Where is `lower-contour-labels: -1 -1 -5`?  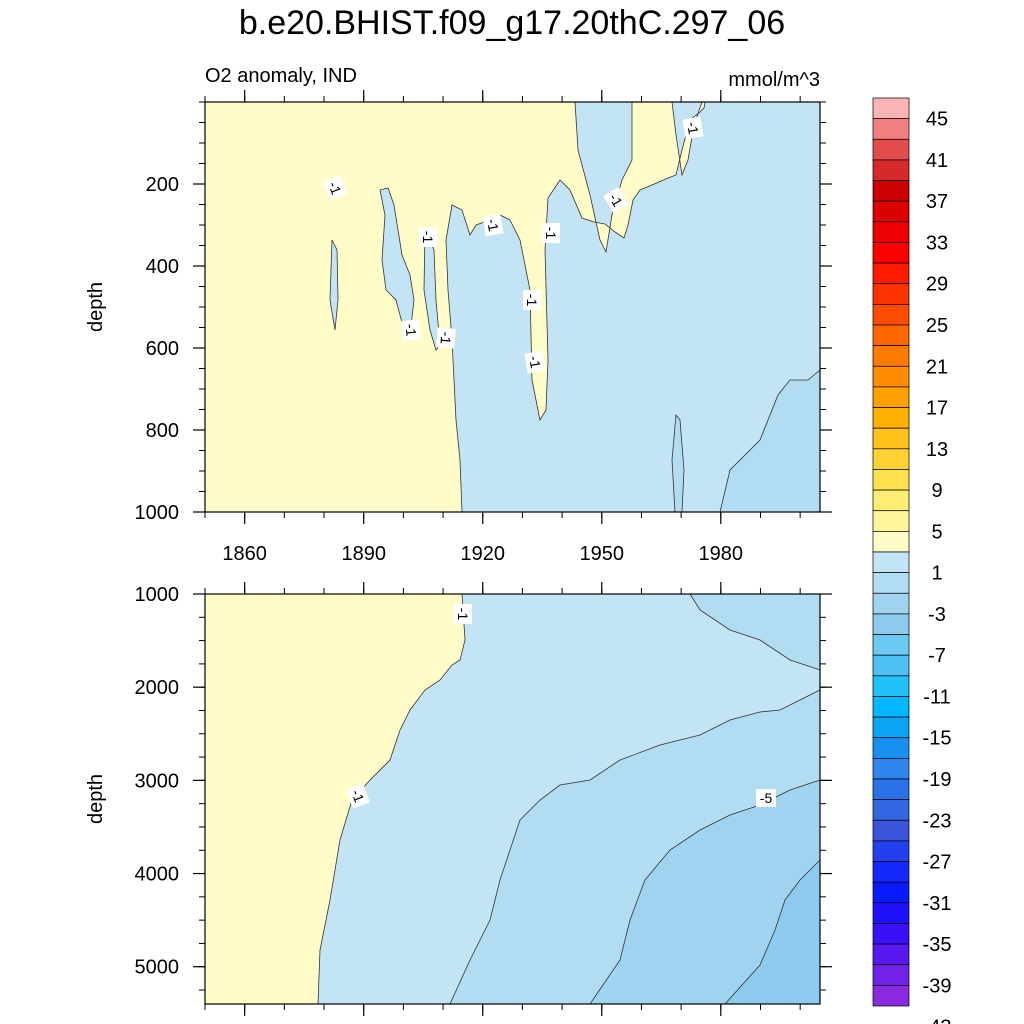 lower-contour-labels: -1 -1 -5 is located at coordinates (561, 706).